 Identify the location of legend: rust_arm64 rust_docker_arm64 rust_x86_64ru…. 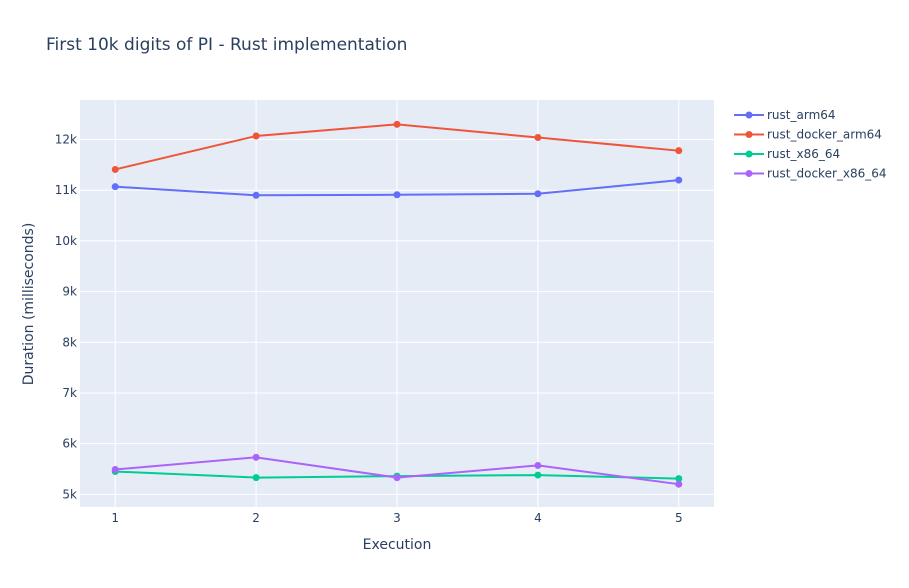
(810, 144).